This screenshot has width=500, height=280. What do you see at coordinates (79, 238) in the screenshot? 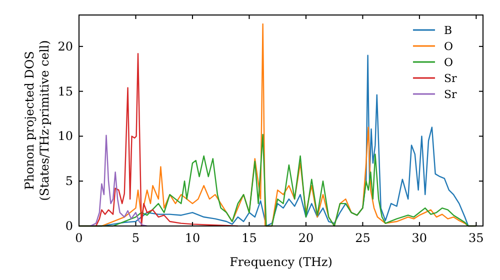
I see `x-tick-label: 0` at bounding box center [79, 238].